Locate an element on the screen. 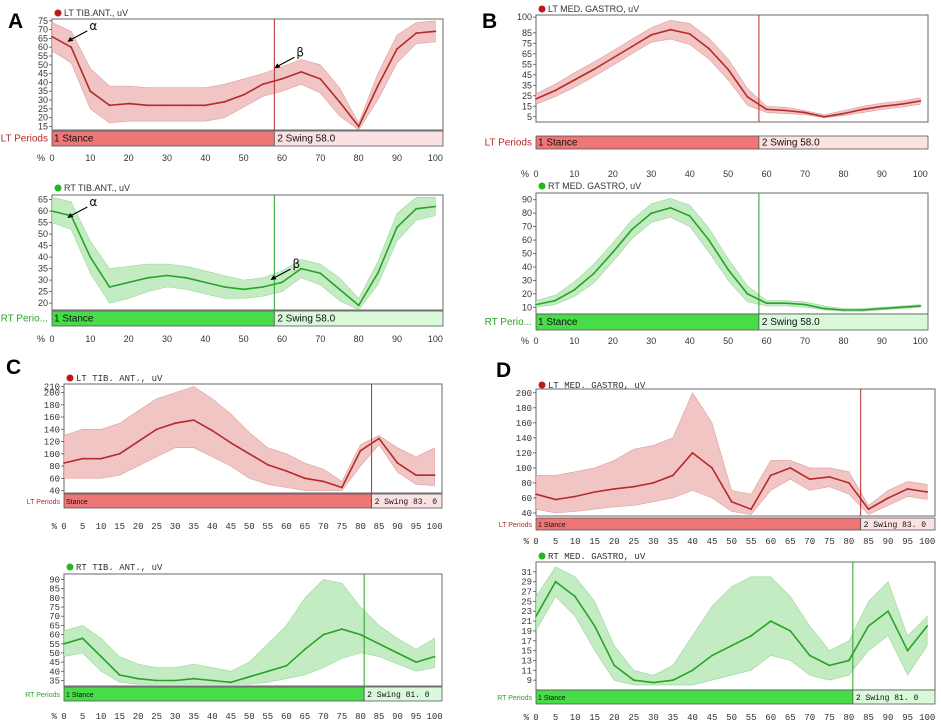  stance-label: 1 Stance is located at coordinates (558, 322).